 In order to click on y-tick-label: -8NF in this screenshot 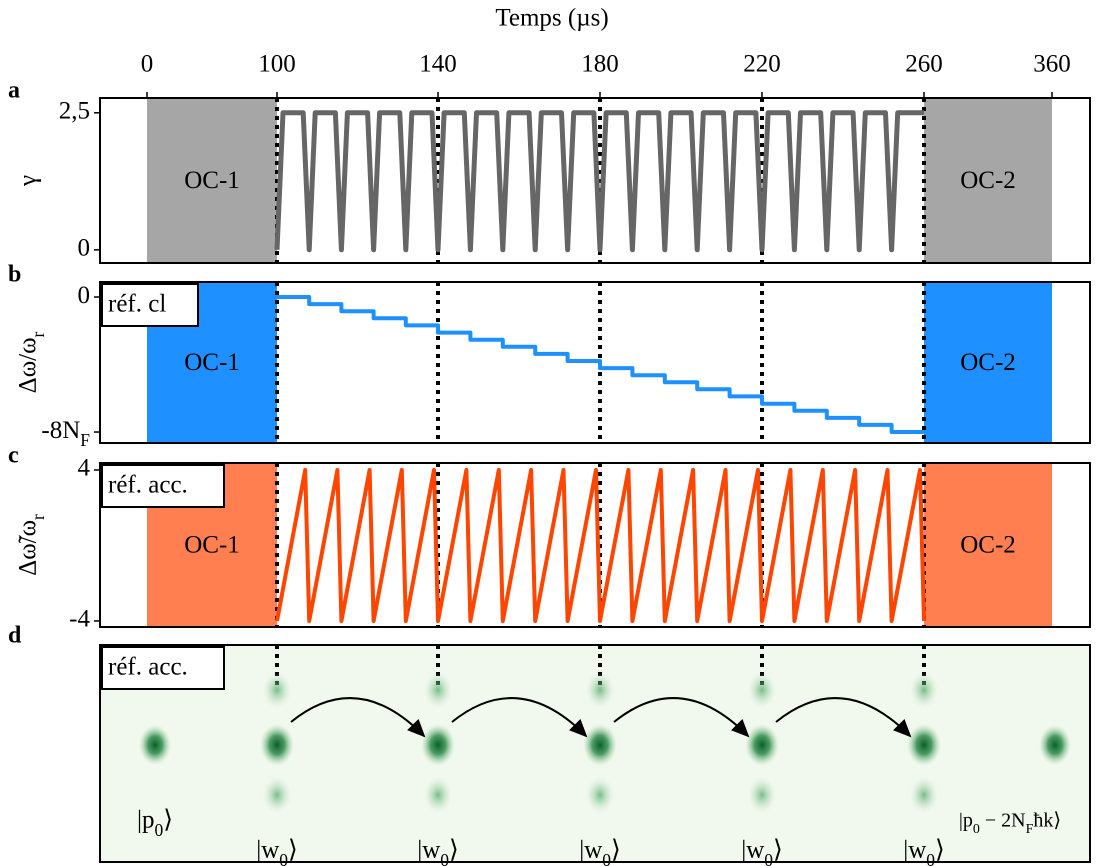, I will do `click(65, 433)`.